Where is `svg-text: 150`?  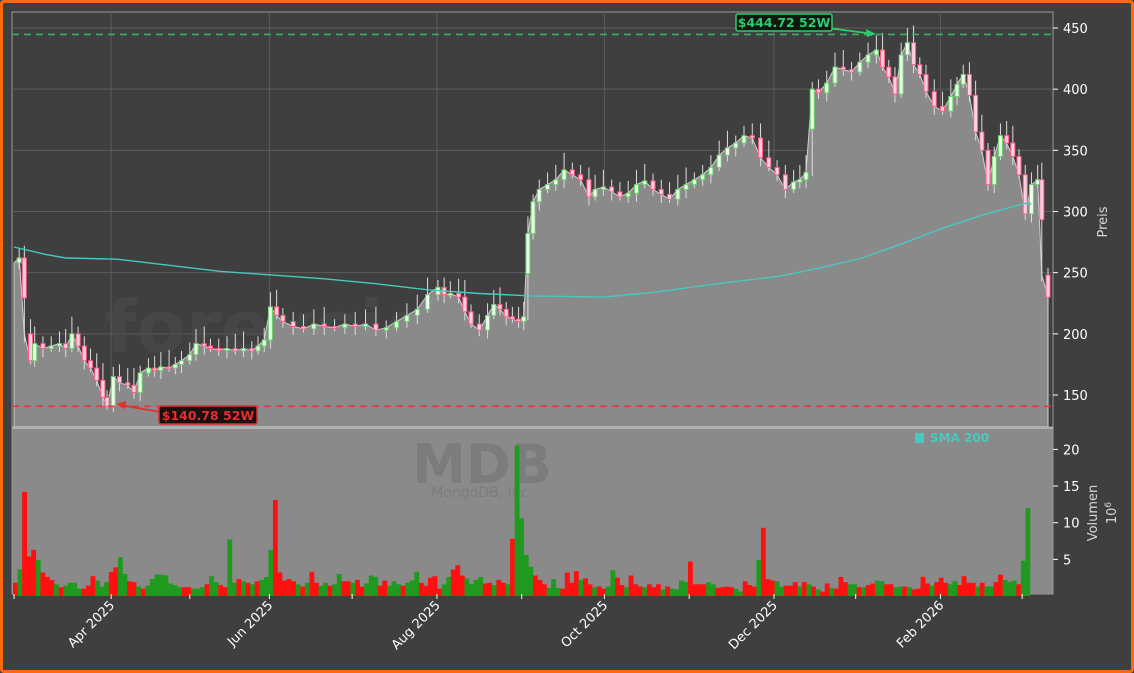
svg-text: 150 is located at coordinates (1075, 396).